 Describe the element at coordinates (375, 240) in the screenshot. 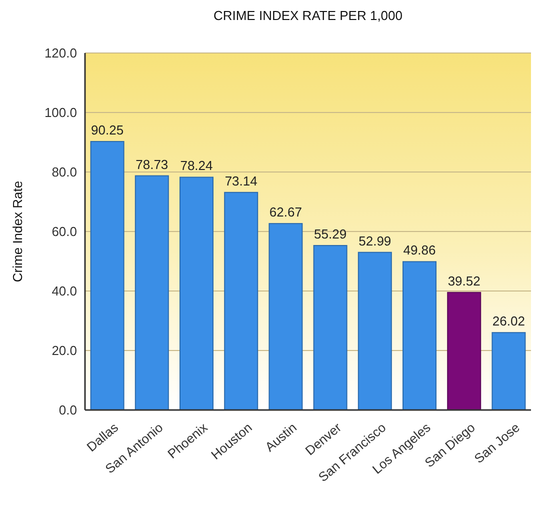

I see `data-label: 52.99` at that location.